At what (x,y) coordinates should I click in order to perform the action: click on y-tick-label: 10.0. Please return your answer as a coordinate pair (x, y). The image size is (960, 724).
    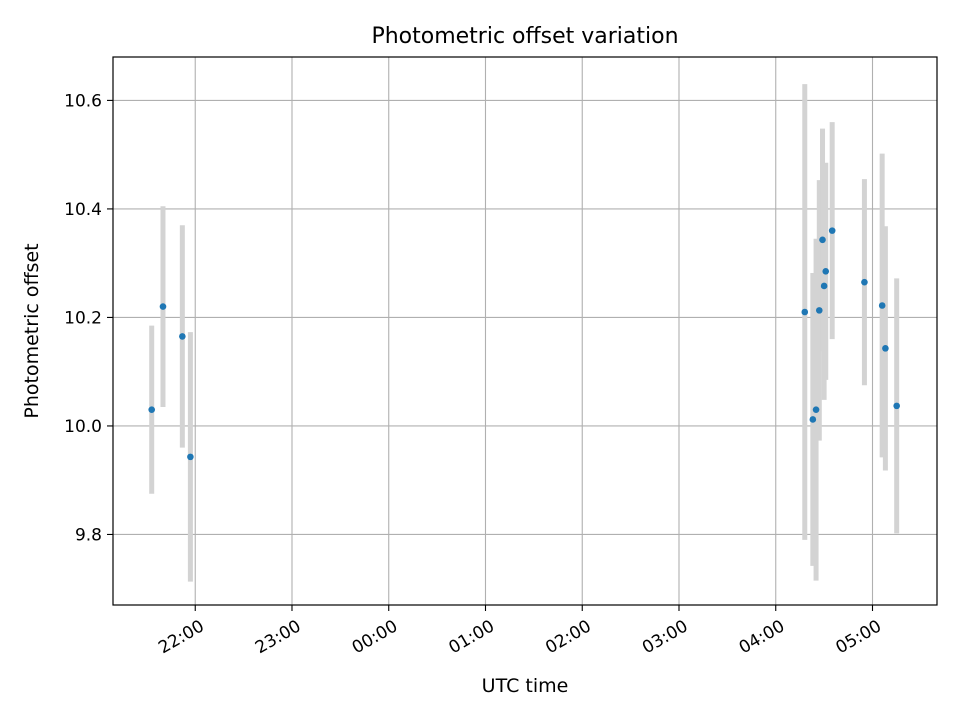
    Looking at the image, I should click on (83, 427).